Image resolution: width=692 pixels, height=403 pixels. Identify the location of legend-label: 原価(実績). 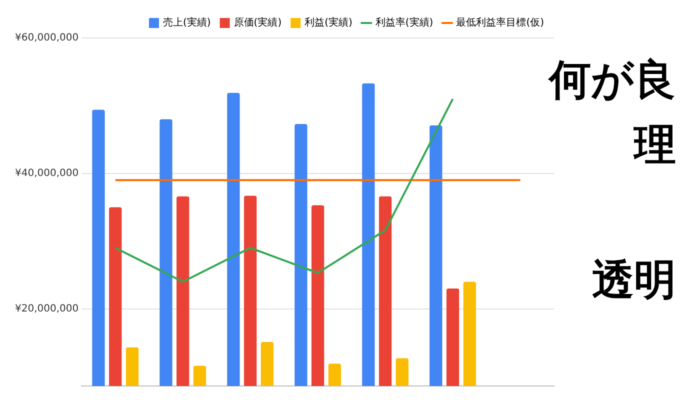
(258, 22).